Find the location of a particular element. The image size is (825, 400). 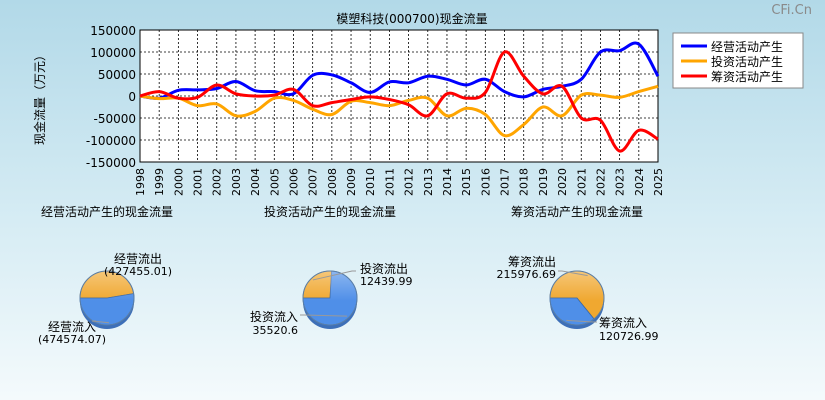

x-tick-label: 2001 is located at coordinates (198, 182).